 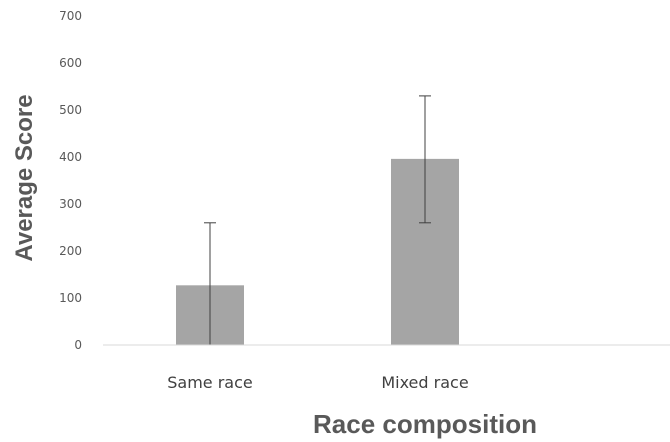 I want to click on y-tick-label: 100, so click(x=70, y=298).